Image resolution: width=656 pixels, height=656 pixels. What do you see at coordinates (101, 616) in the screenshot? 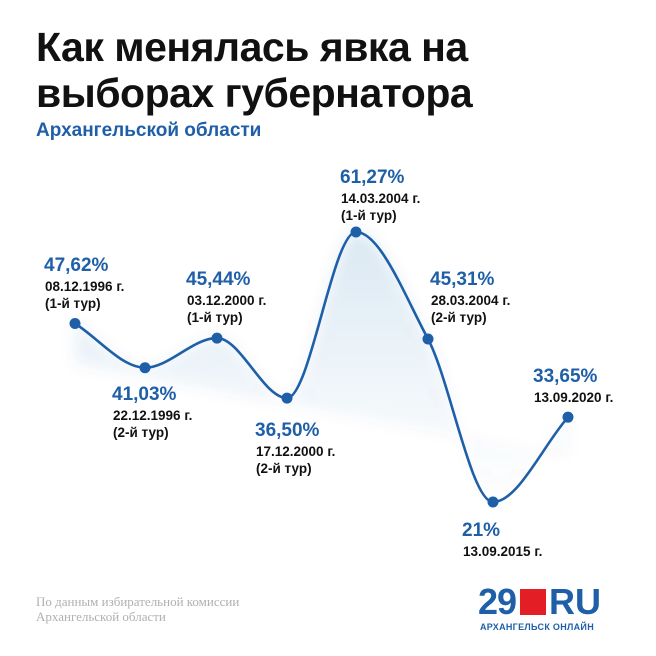
I see `source-note-line-2: Архангельской области` at bounding box center [101, 616].